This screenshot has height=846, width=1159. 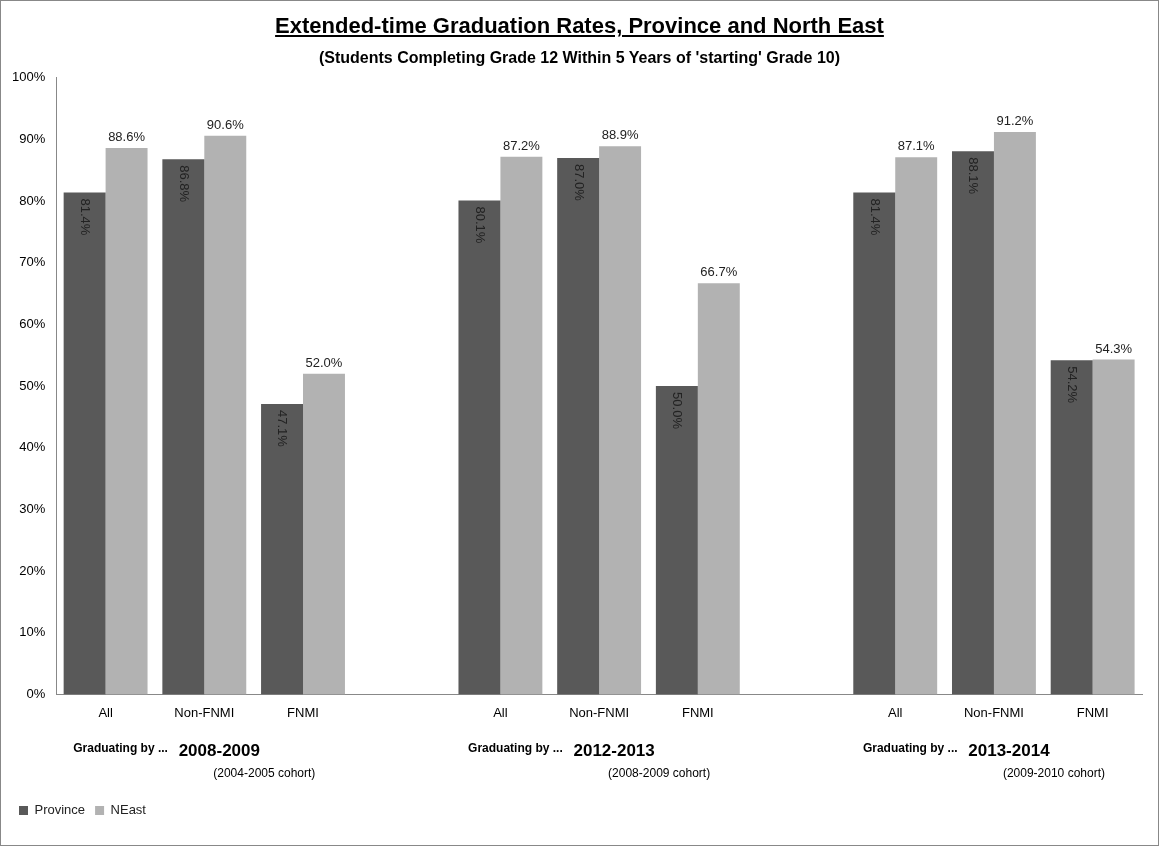 I want to click on data-label: 91.2%, so click(x=1015, y=121).